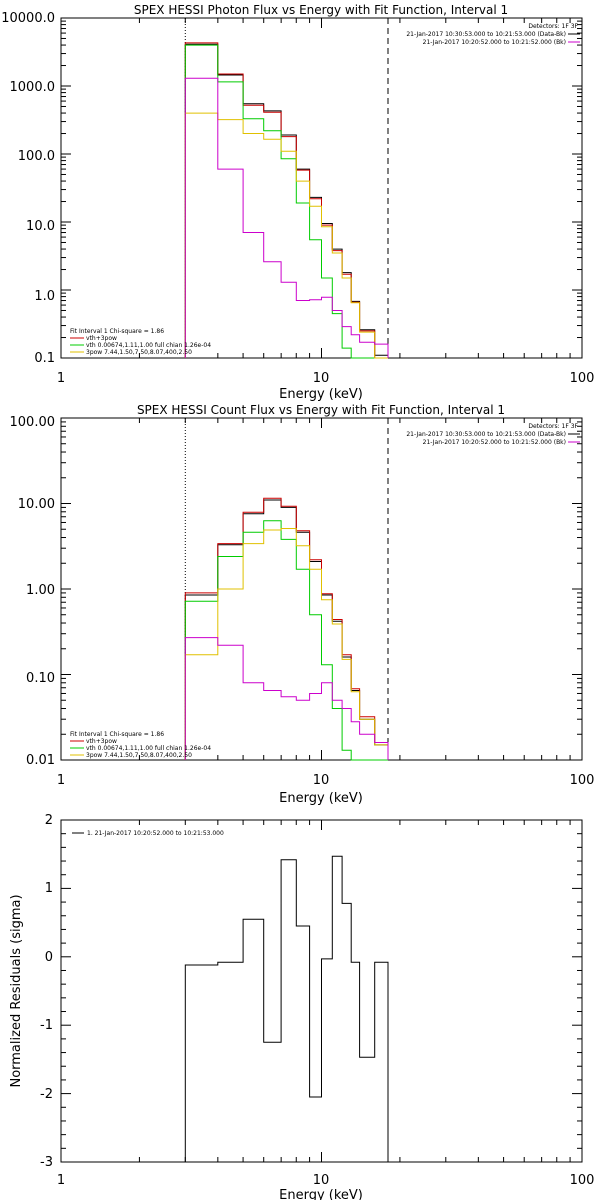 The width and height of the screenshot is (600, 1200). I want to click on y-axis-label: Normalized Residuals (sigma), so click(16, 990).